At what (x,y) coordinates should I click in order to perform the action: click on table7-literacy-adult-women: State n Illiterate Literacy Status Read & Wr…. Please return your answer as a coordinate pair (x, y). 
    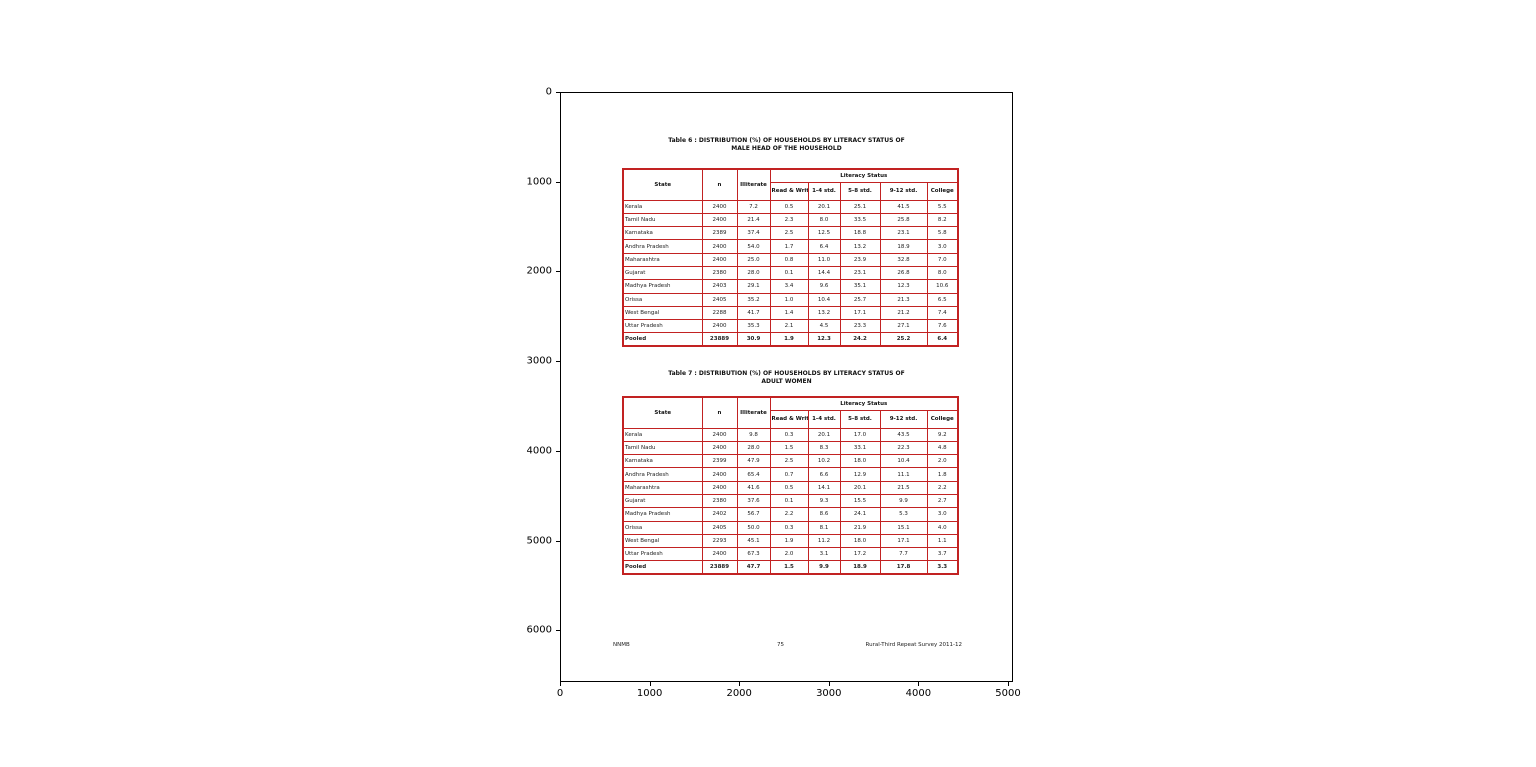
    Looking at the image, I should click on (791, 486).